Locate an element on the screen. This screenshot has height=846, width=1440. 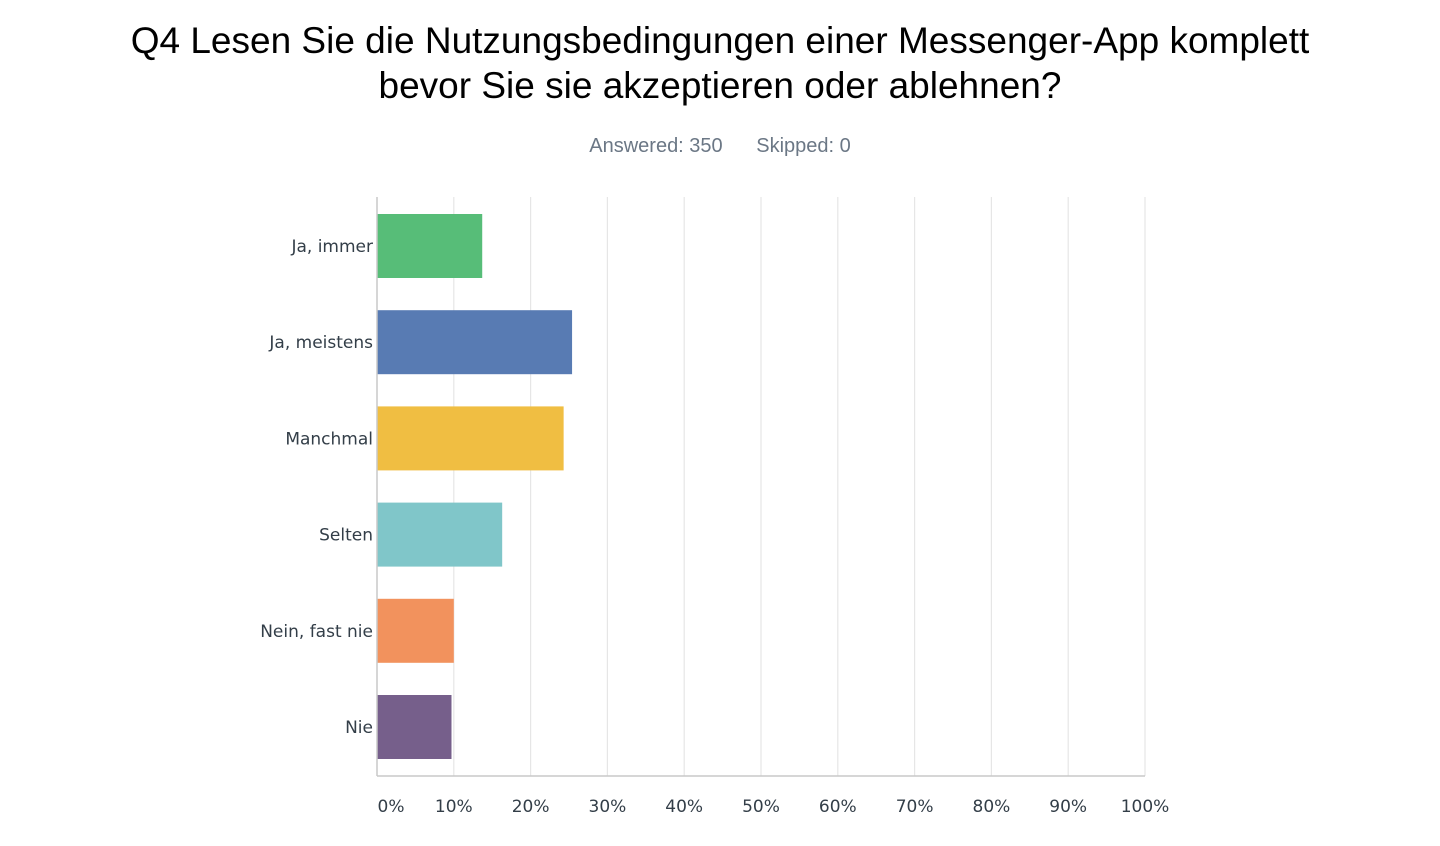
response-stats: Answered: 350 Skipped: 0 is located at coordinates (720, 146).